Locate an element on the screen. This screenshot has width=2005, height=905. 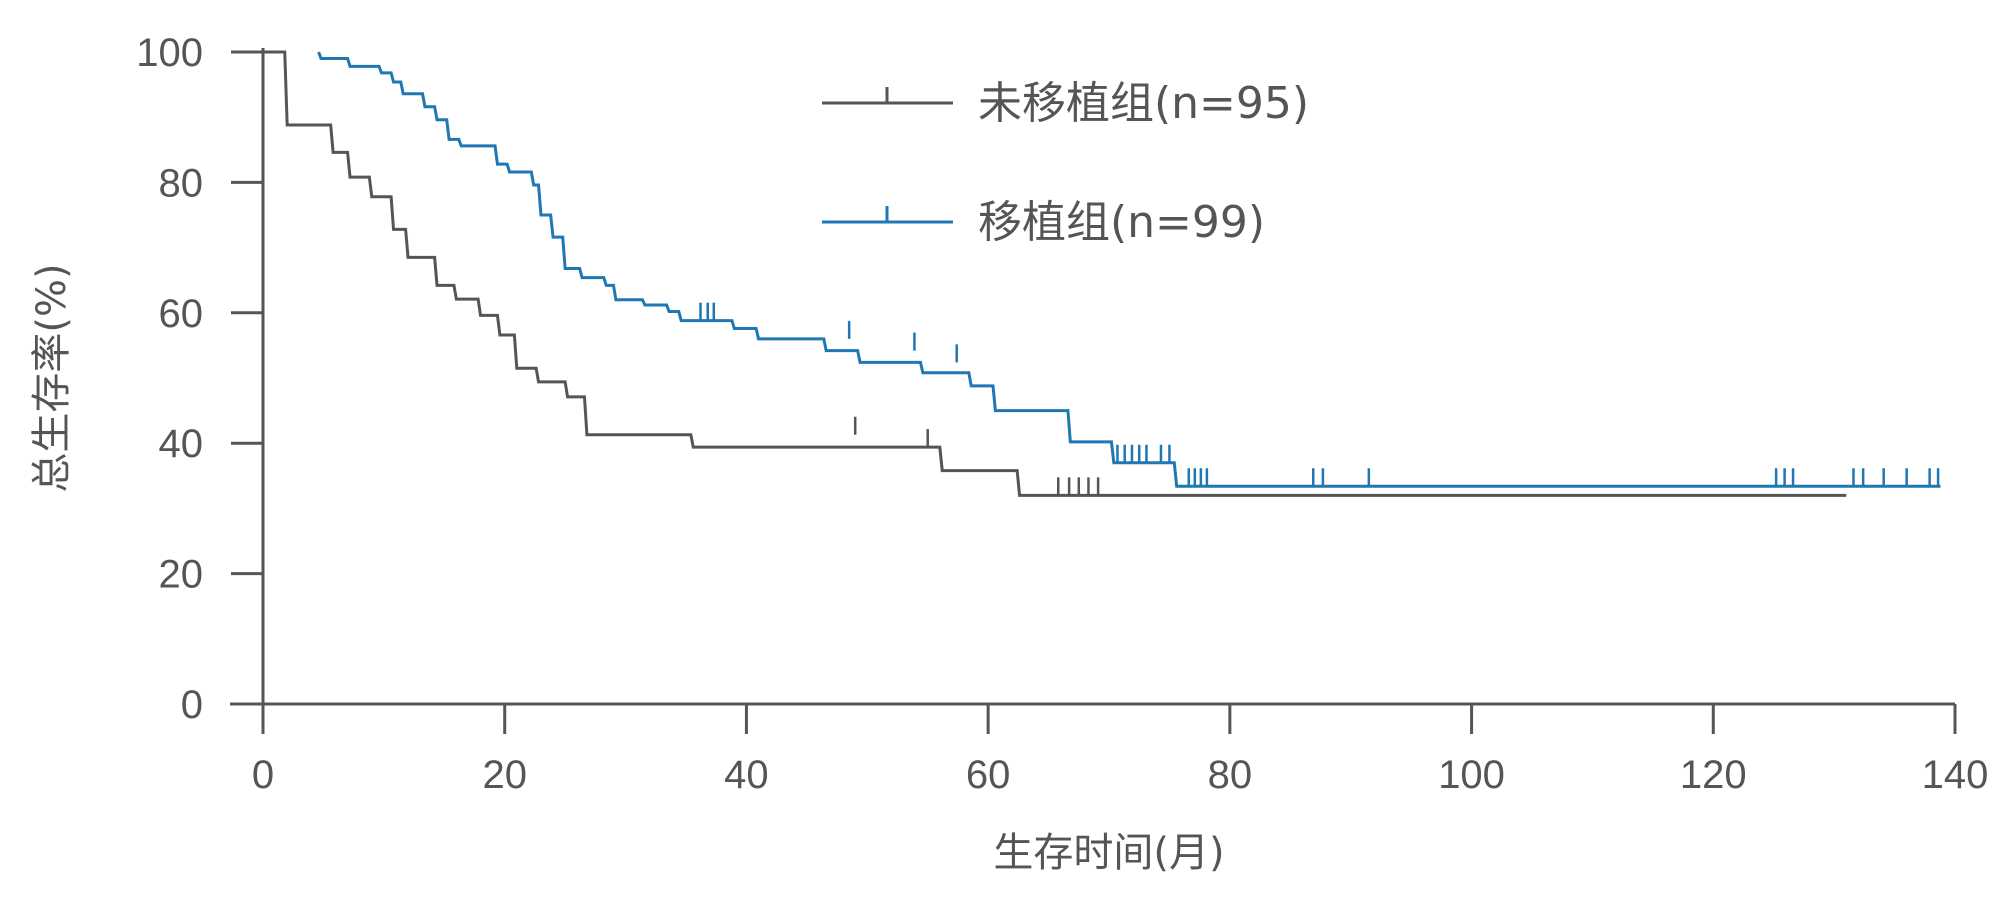
legend-item-1: 移植组(n=99) is located at coordinates (1043, 222).